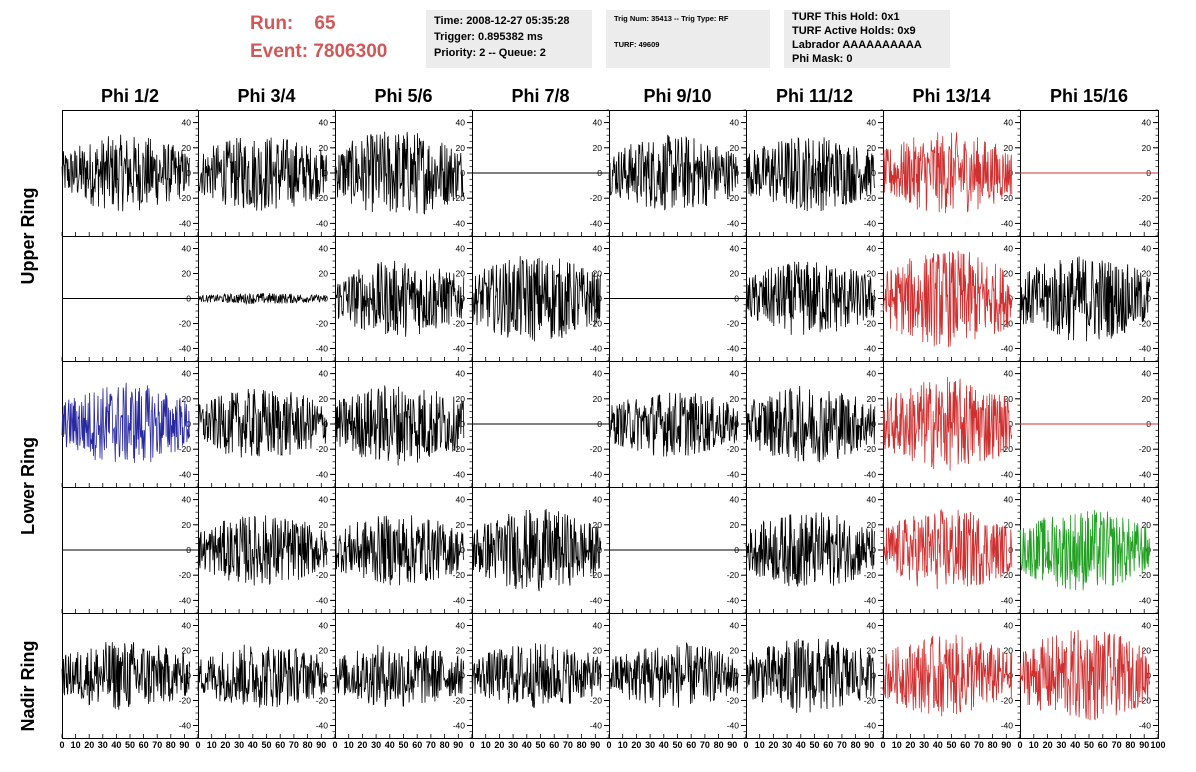 This screenshot has height=772, width=1196. I want to click on priority-text: Priority: 2 -- Queue: 2, so click(490, 53).